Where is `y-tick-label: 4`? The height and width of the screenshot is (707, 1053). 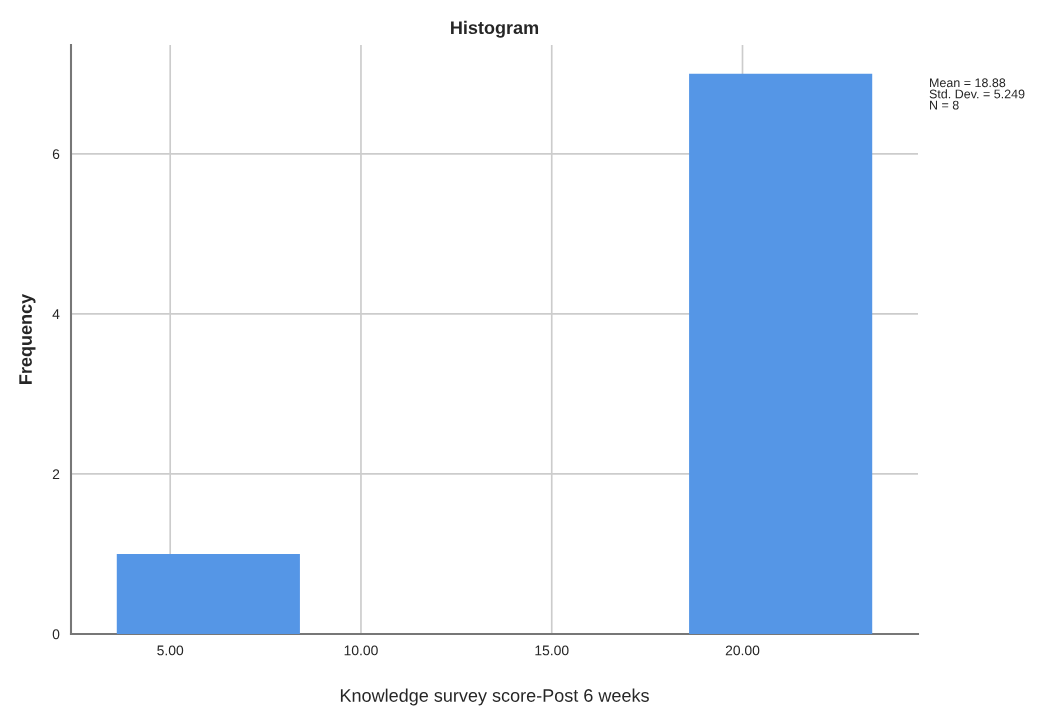 y-tick-label: 4 is located at coordinates (56, 314).